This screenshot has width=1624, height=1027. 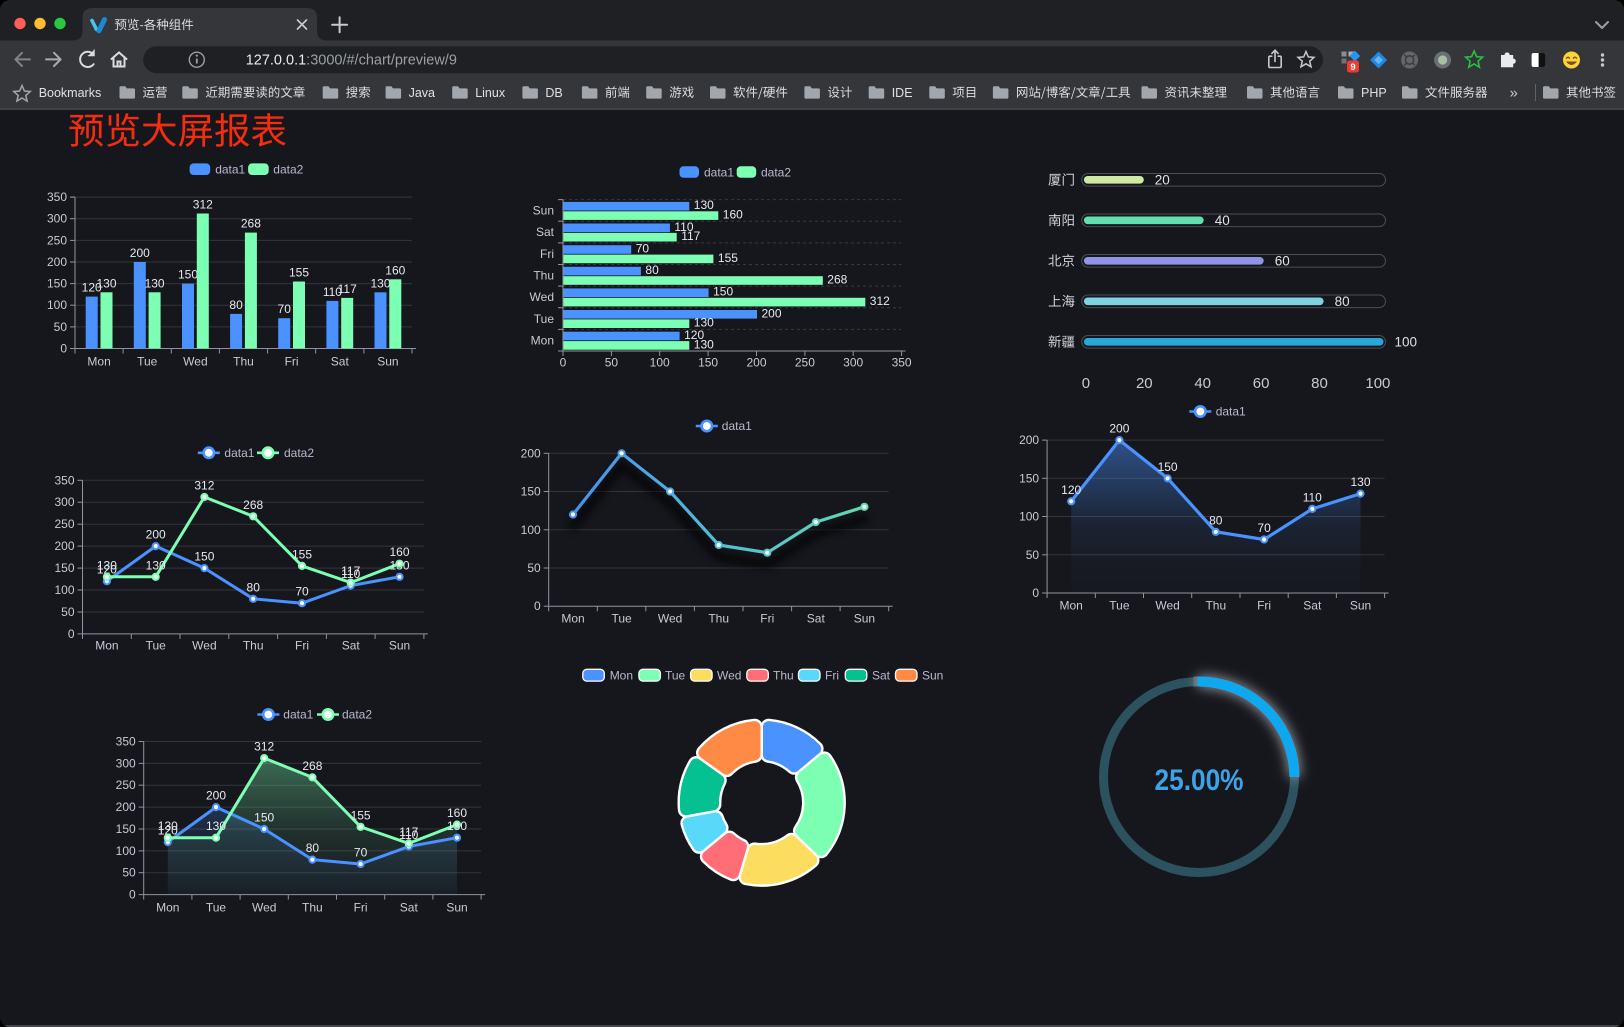 What do you see at coordinates (1374, 93) in the screenshot?
I see `svg-text: PHP` at bounding box center [1374, 93].